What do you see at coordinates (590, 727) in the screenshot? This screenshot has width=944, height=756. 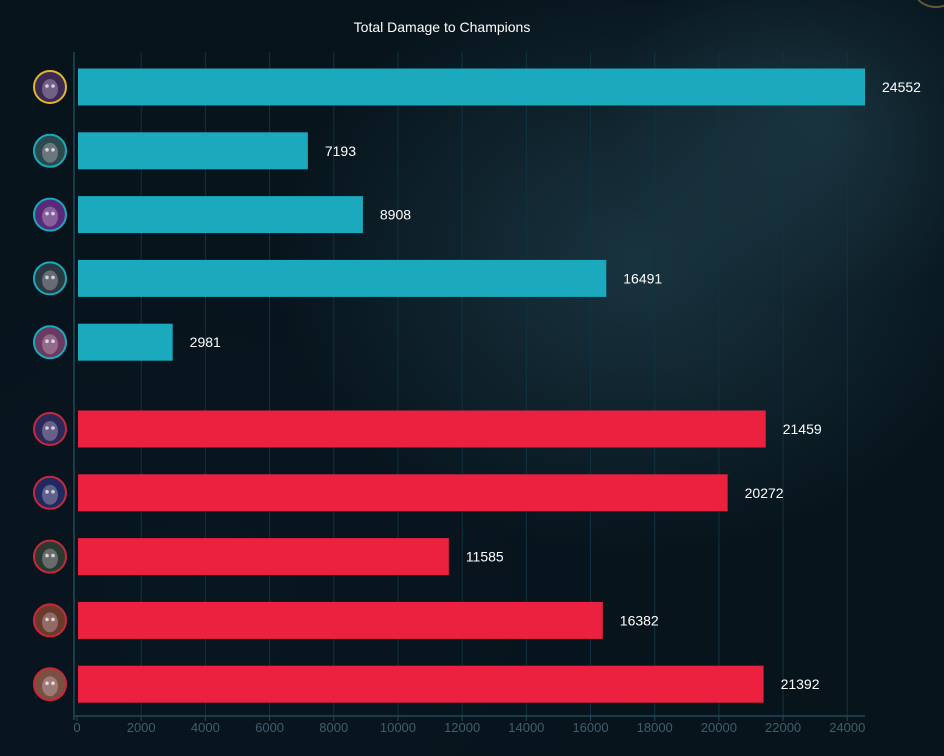 I see `x-tick-label: 16000` at bounding box center [590, 727].